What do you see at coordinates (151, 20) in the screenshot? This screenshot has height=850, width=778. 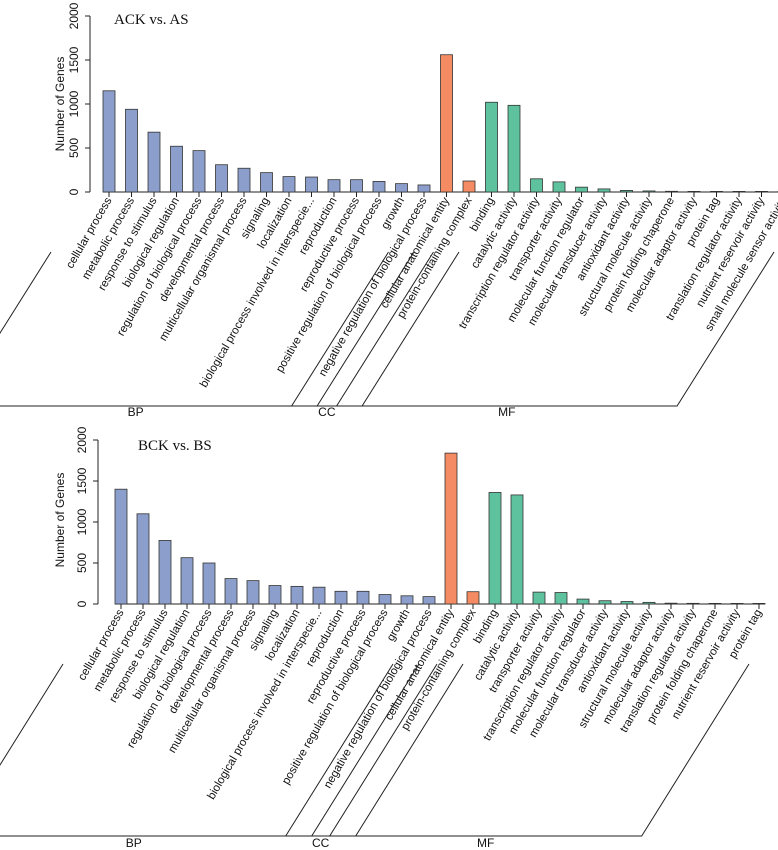 I see `chart-title: ACK vs. AS` at bounding box center [151, 20].